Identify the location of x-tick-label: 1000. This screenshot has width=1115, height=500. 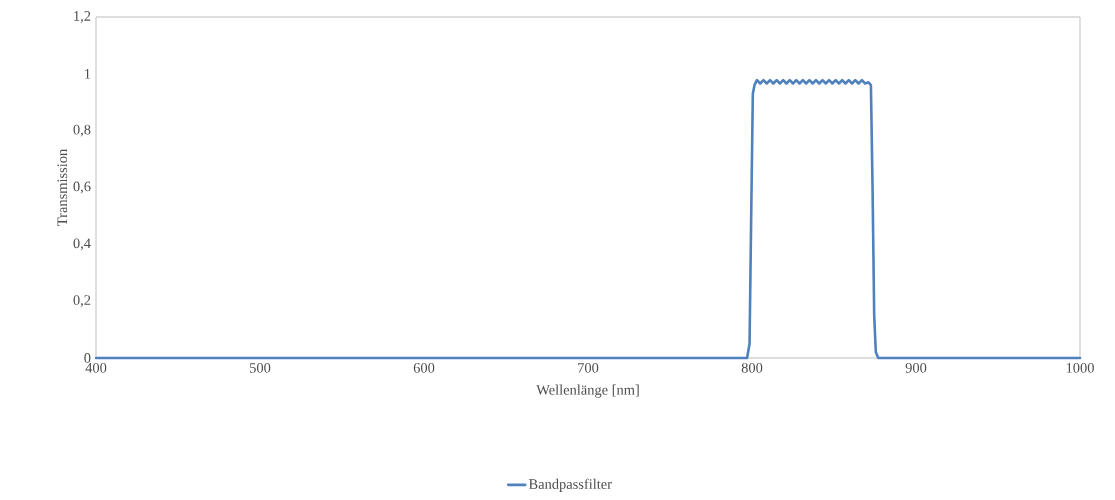
(1080, 368).